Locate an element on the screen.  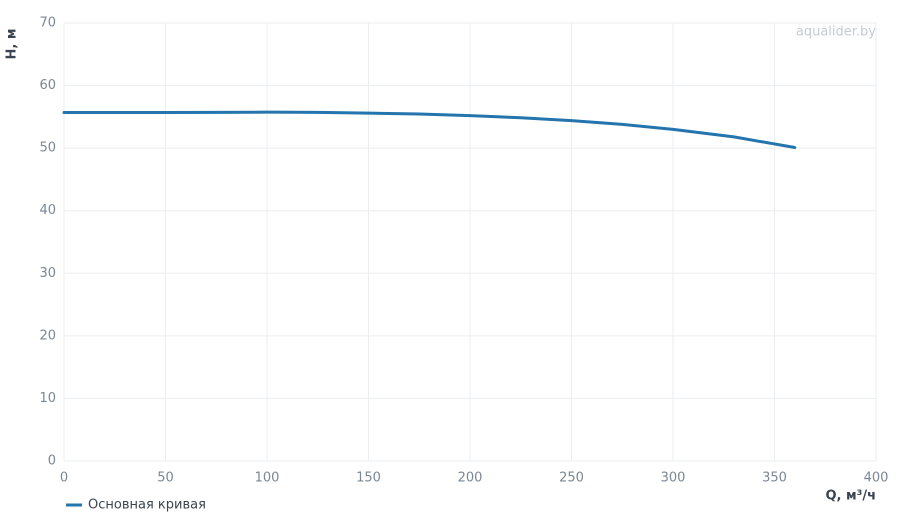
x-tick-label: 250 is located at coordinates (571, 478).